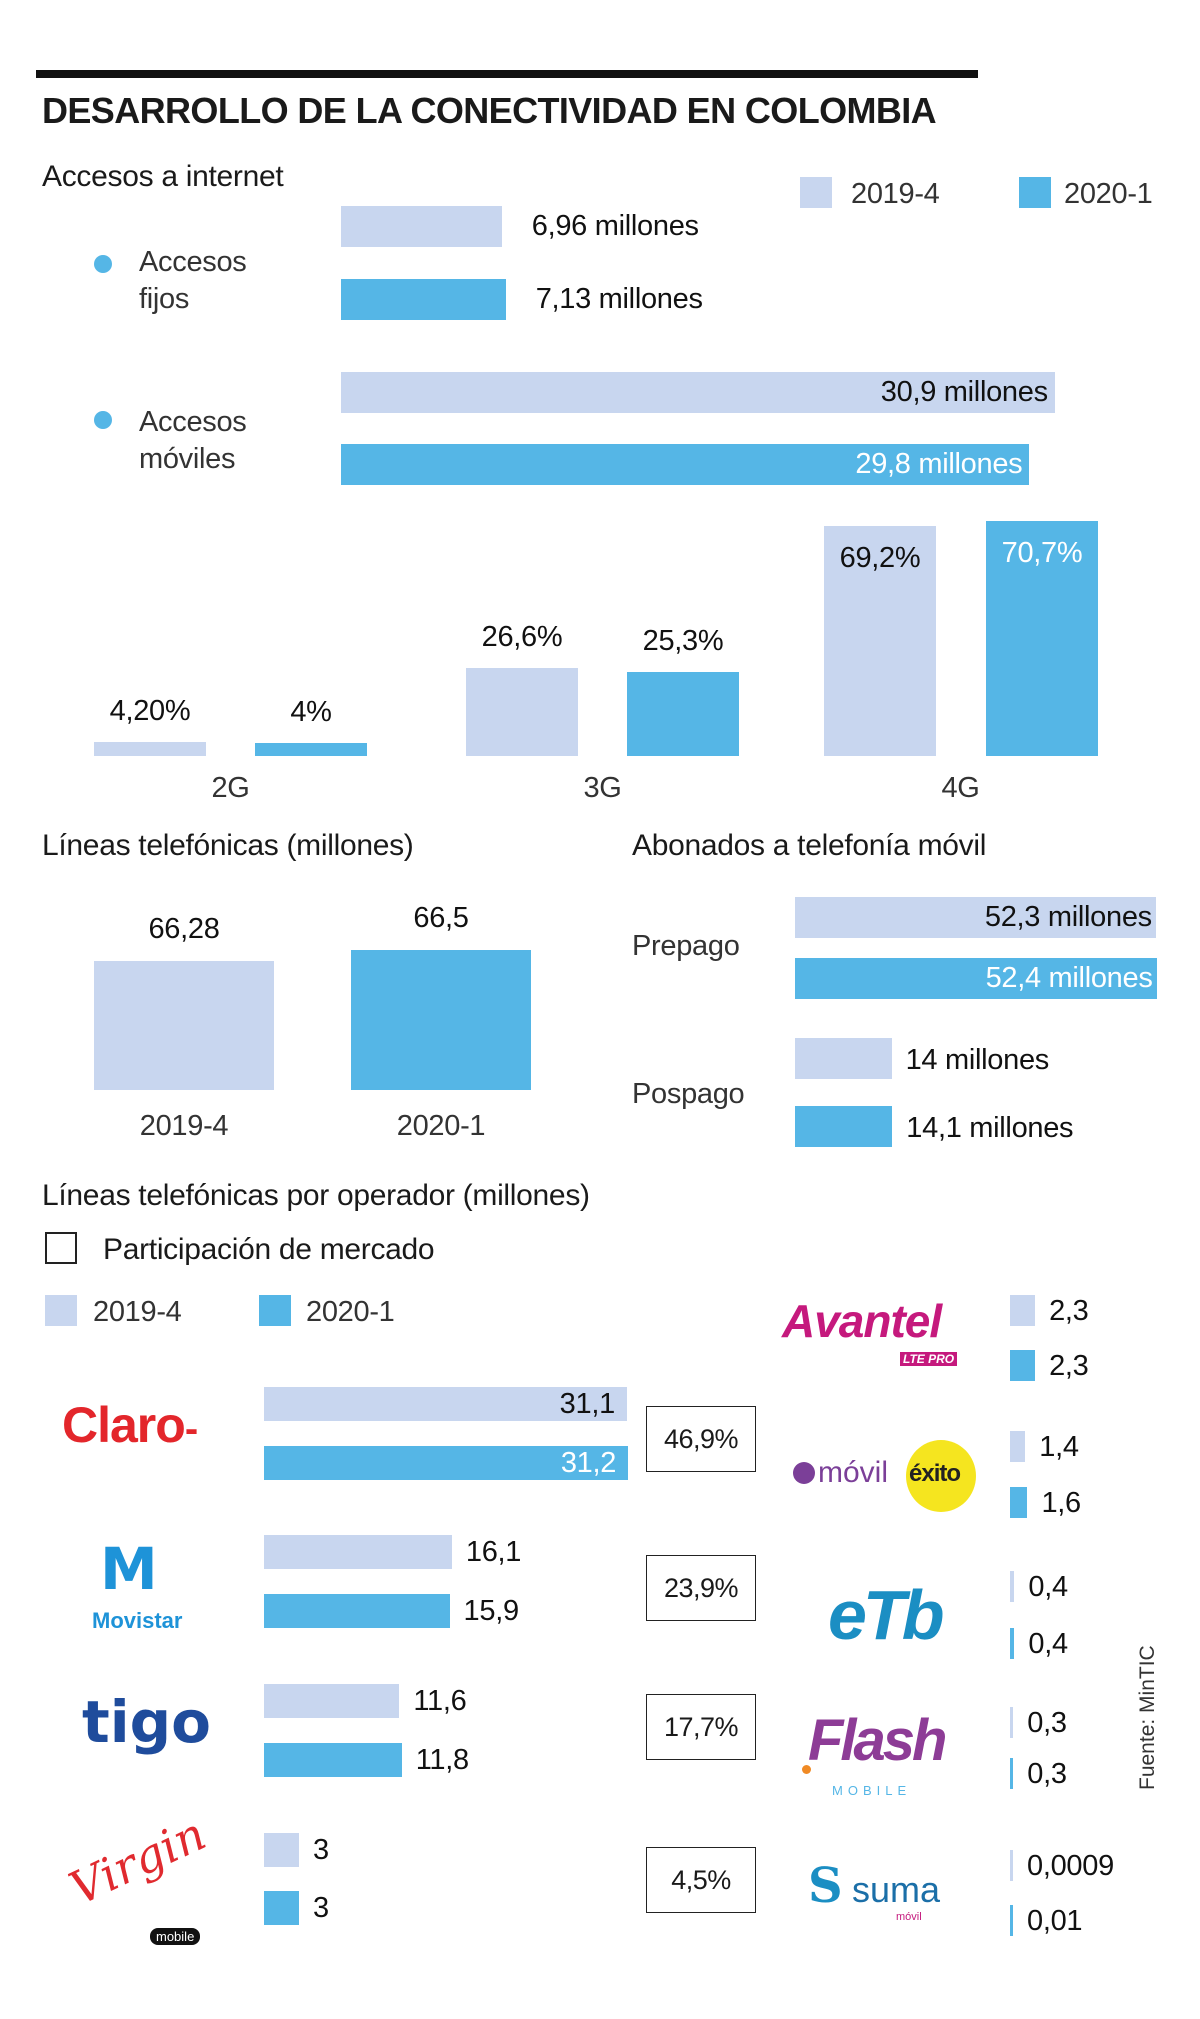 Image resolution: width=1200 pixels, height=2019 pixels. What do you see at coordinates (146, 1722) in the screenshot?
I see `tigo-logo: tigo` at bounding box center [146, 1722].